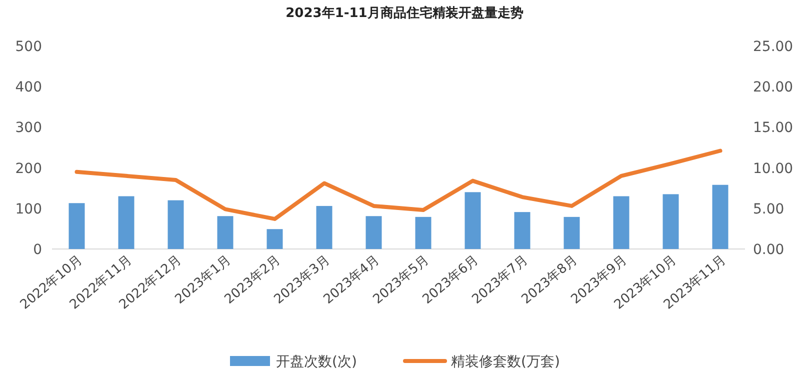 This screenshot has width=809, height=375. Describe the element at coordinates (773, 128) in the screenshot. I see `y2-tick-label: 15.00` at that location.